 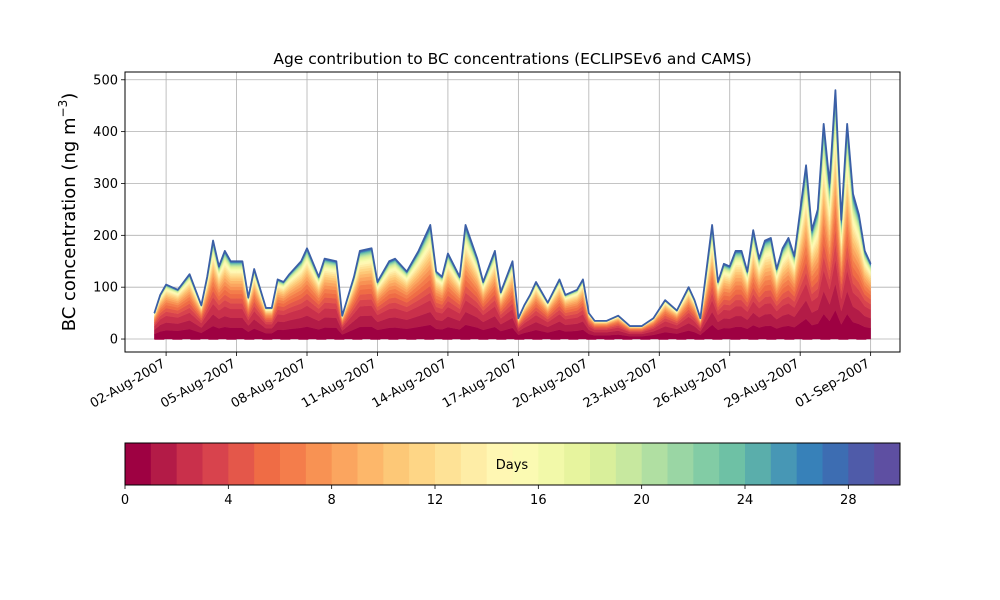 What do you see at coordinates (269, 383) in the screenshot?
I see `x-tick-label: 08-Aug-2007` at bounding box center [269, 383].